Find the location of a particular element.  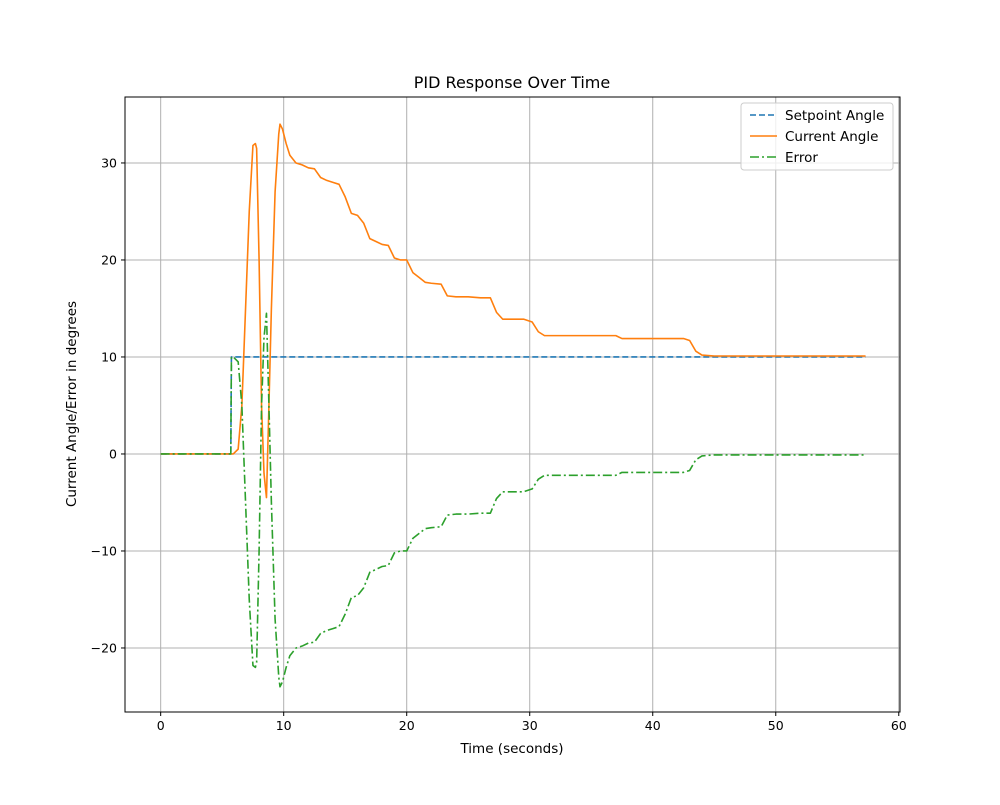

y-tick-label: 20 is located at coordinates (109, 259).